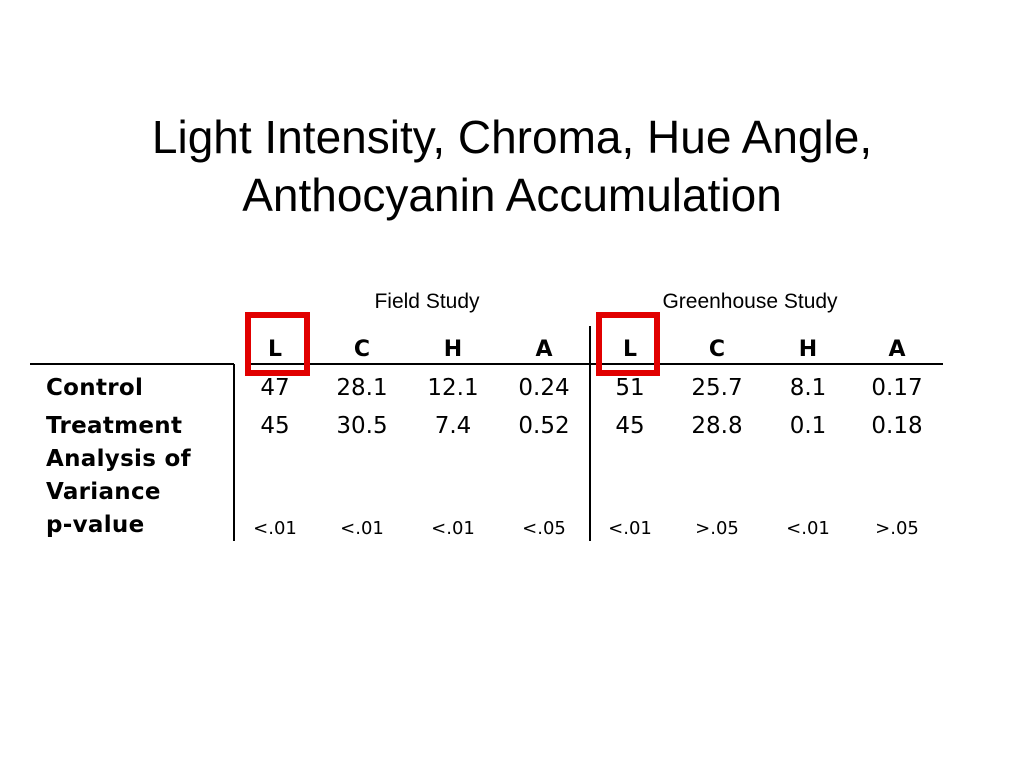 This screenshot has height=768, width=1024. Describe the element at coordinates (750, 301) in the screenshot. I see `group-header-greenhouse-study: Greenhouse Study` at that location.